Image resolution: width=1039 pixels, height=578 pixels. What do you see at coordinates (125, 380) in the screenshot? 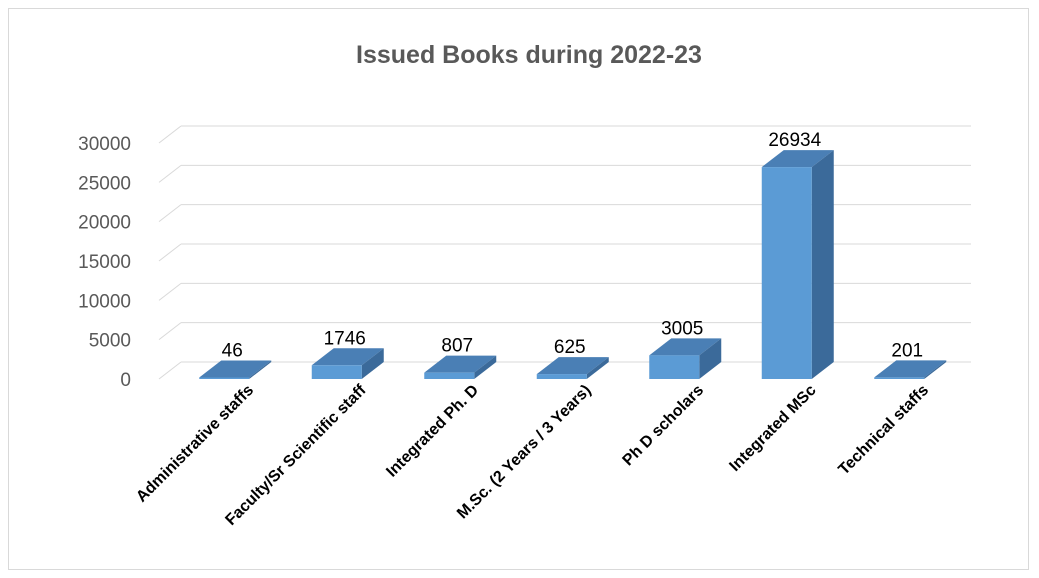
I see `y-tick-label: 0` at bounding box center [125, 380].